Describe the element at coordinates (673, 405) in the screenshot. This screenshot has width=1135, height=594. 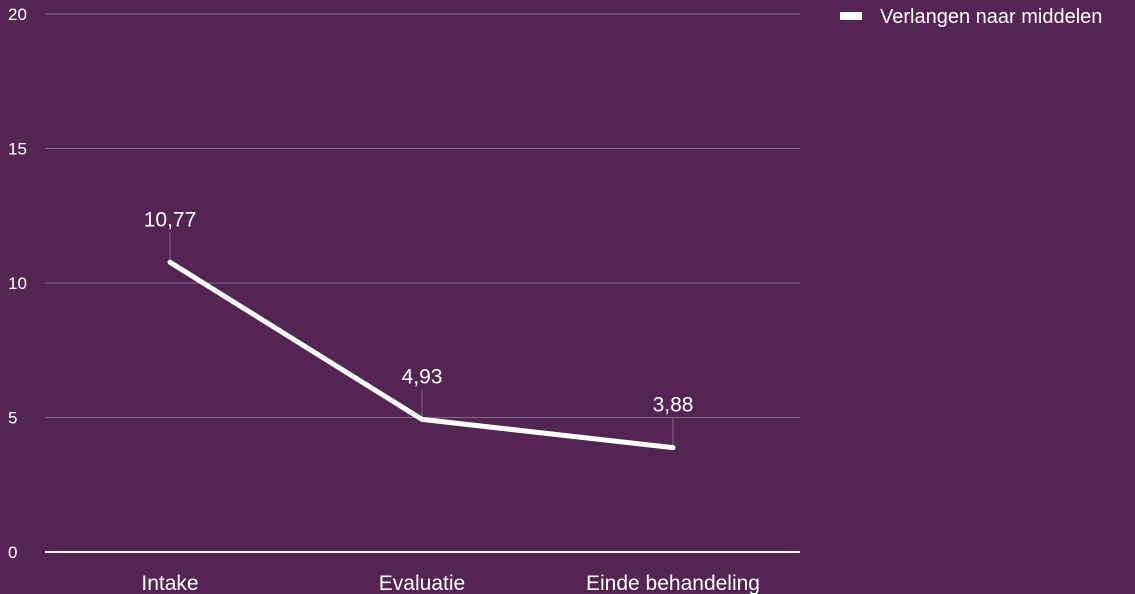
I see `data-label: 3,88` at that location.